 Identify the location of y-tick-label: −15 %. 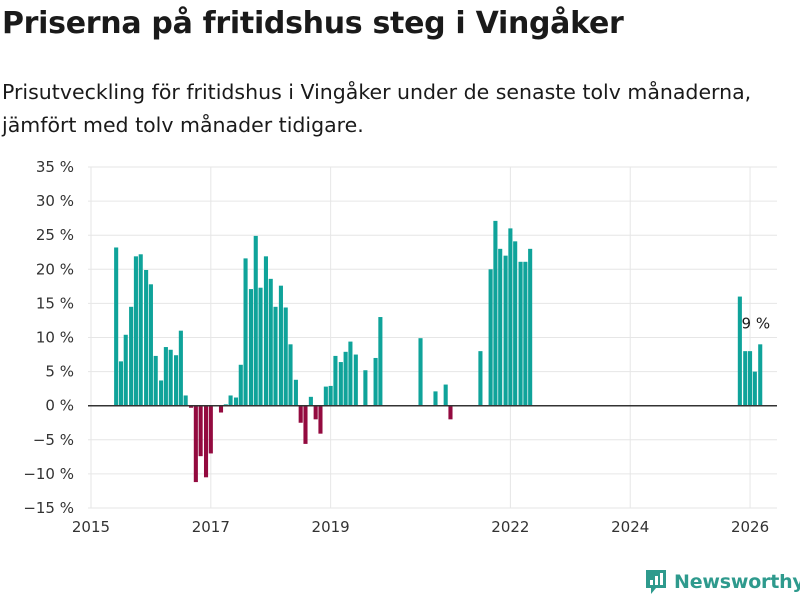
(48, 508).